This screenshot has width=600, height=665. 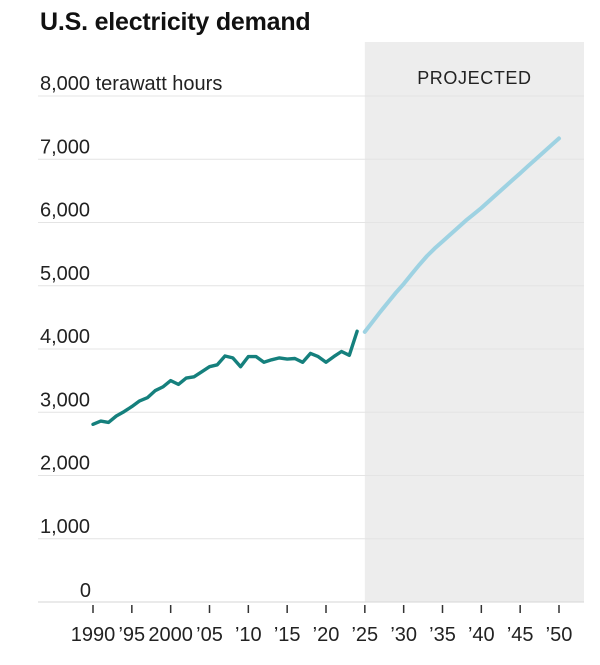 I want to click on y-tick-label: 3,000, so click(x=65, y=400).